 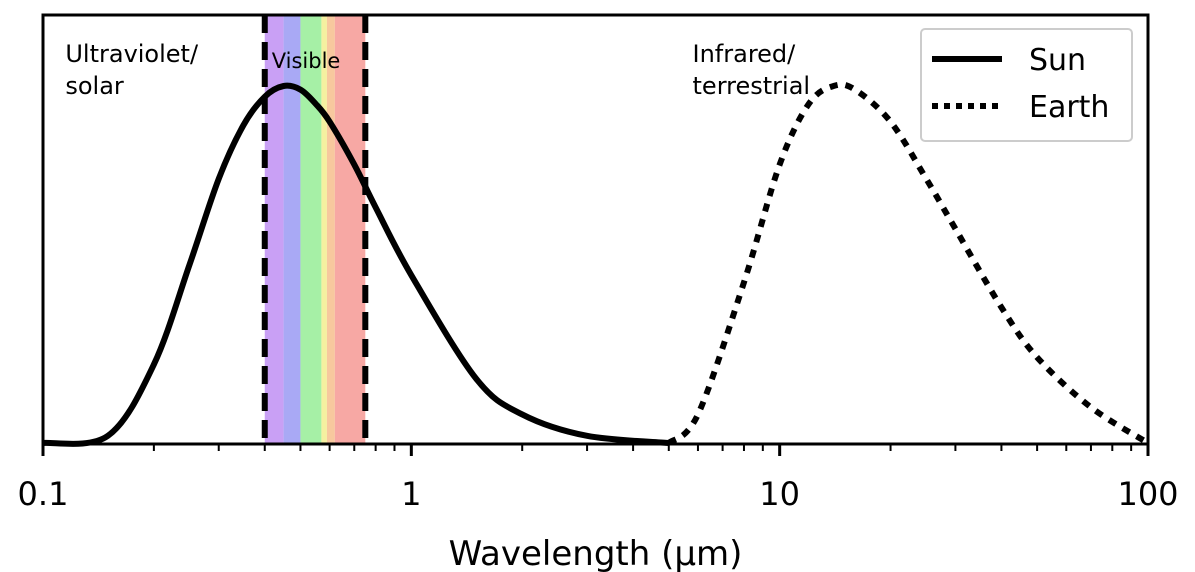 What do you see at coordinates (596, 553) in the screenshot?
I see `x-axis-label: Wavelength (μm)` at bounding box center [596, 553].